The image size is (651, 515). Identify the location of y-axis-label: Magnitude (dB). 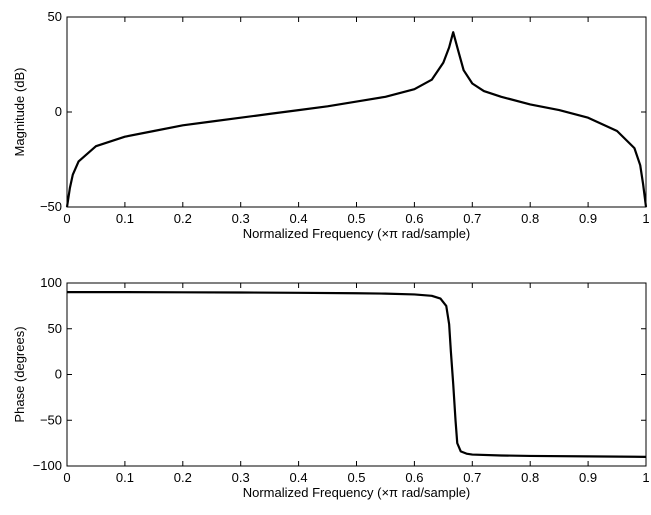
(19, 112).